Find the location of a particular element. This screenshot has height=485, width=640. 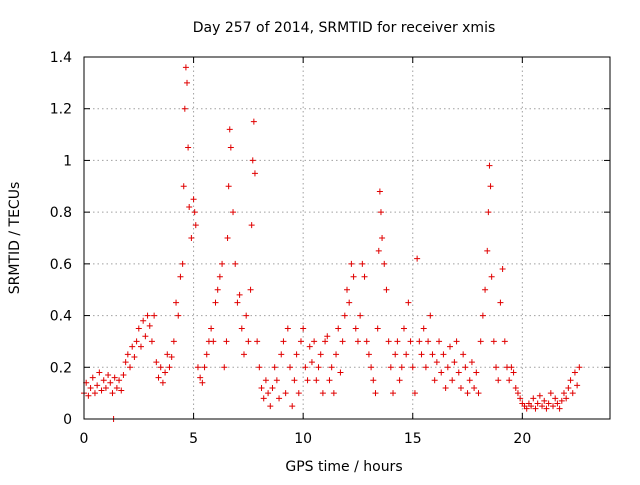

x-tick-label: 5 is located at coordinates (193, 439).